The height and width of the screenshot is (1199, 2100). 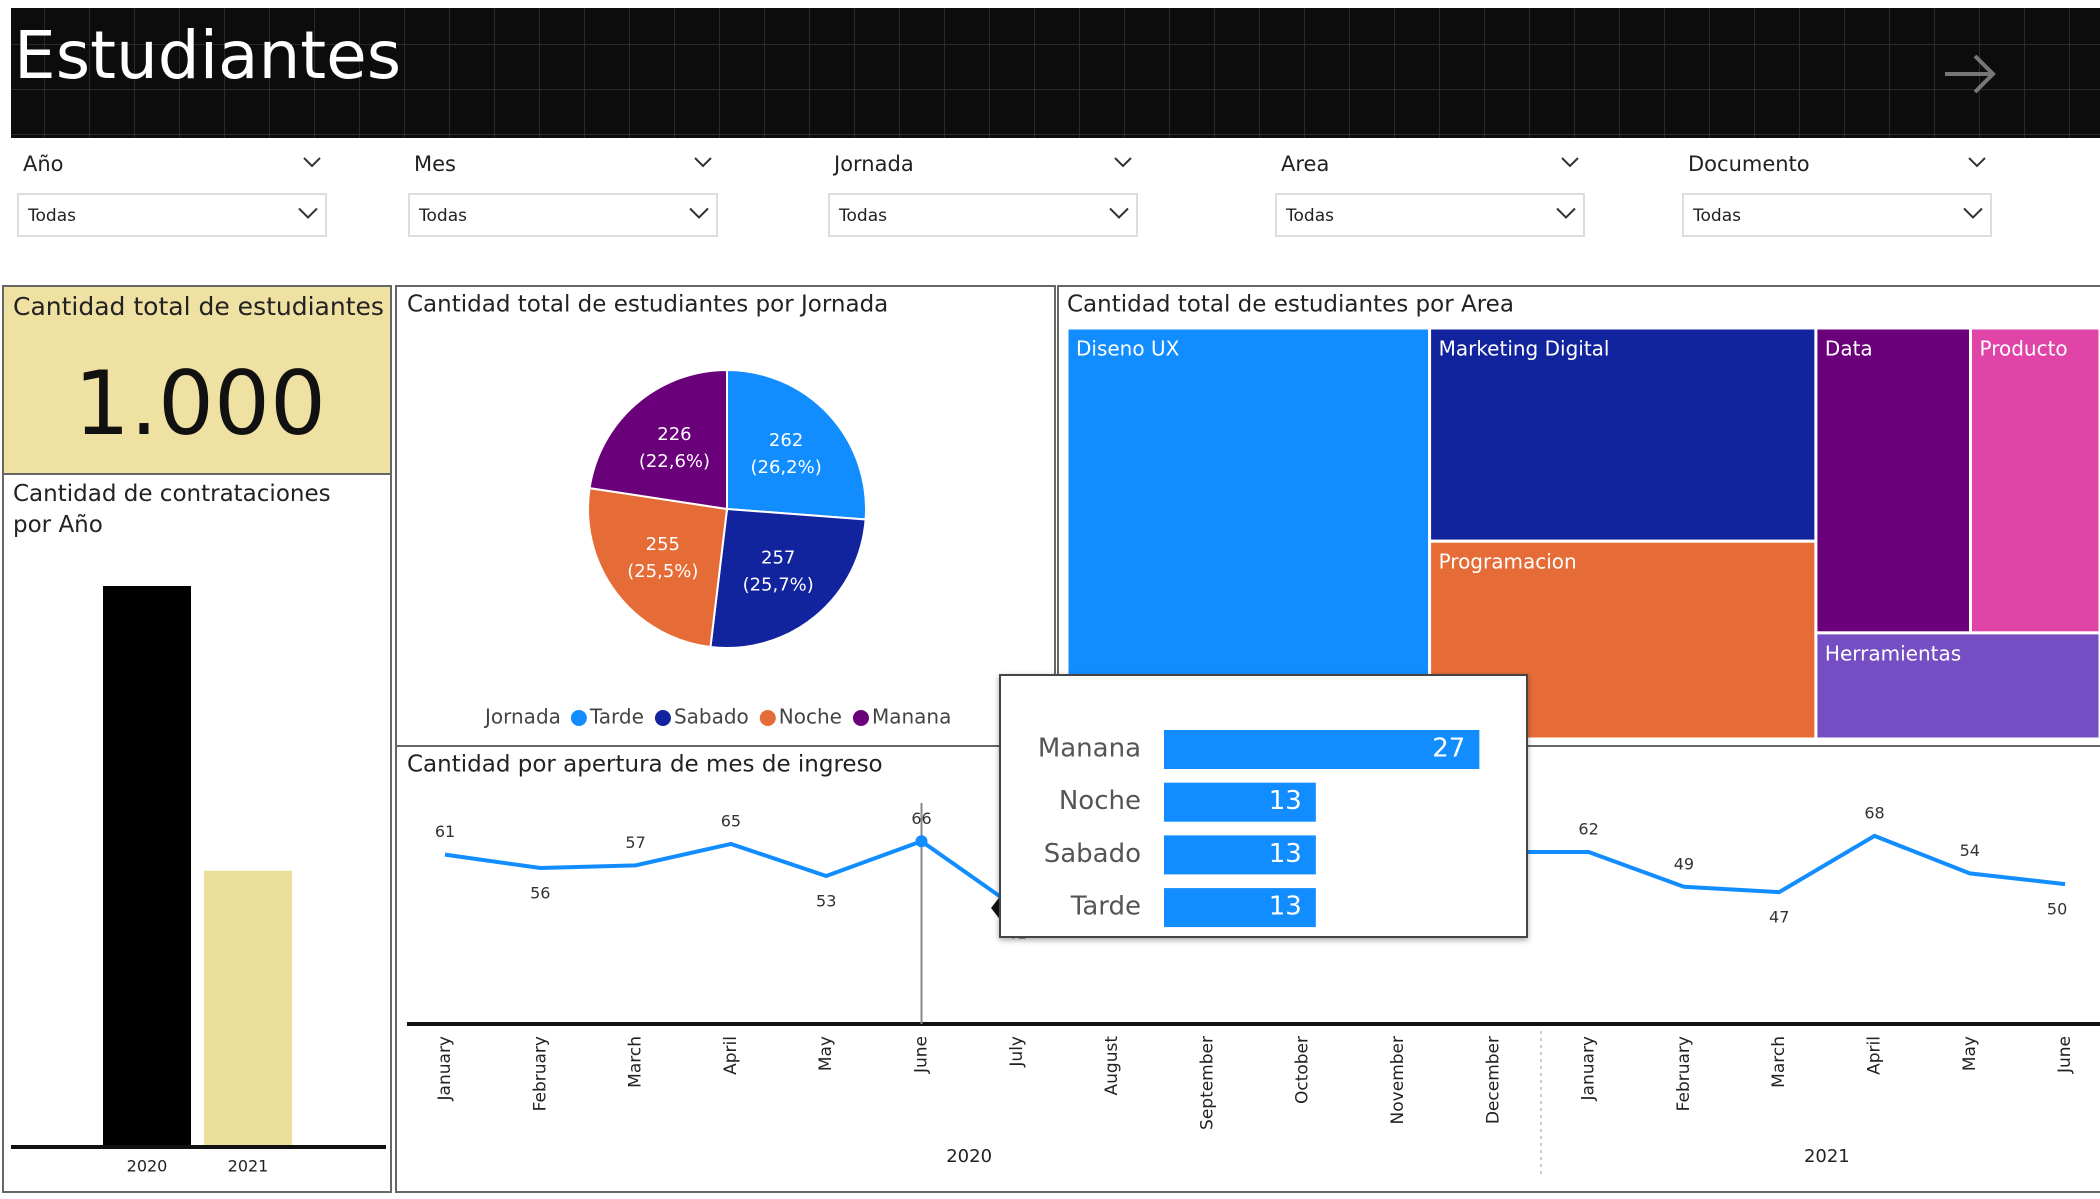 I want to click on data-label: 56, so click(x=540, y=893).